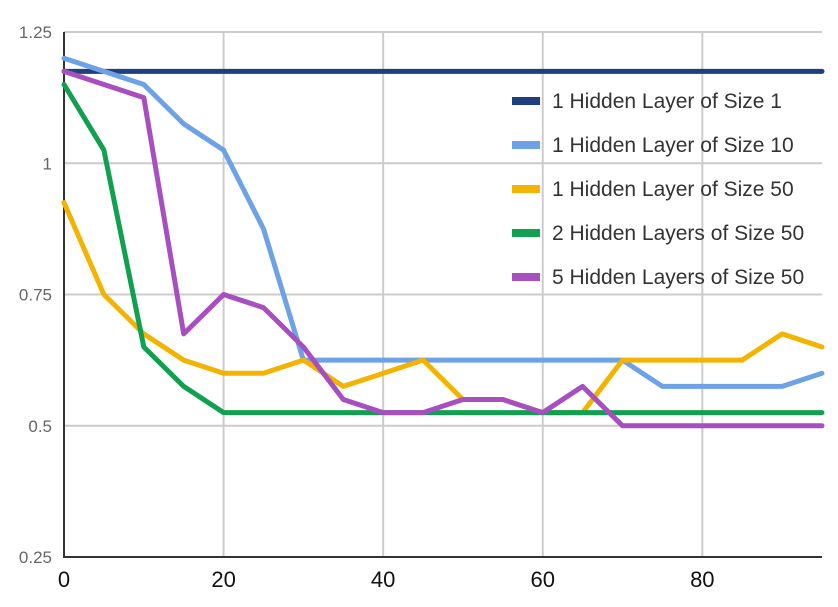  Describe the element at coordinates (667, 101) in the screenshot. I see `legend-label-1: 1 Hidden Layer of Size 1` at that location.